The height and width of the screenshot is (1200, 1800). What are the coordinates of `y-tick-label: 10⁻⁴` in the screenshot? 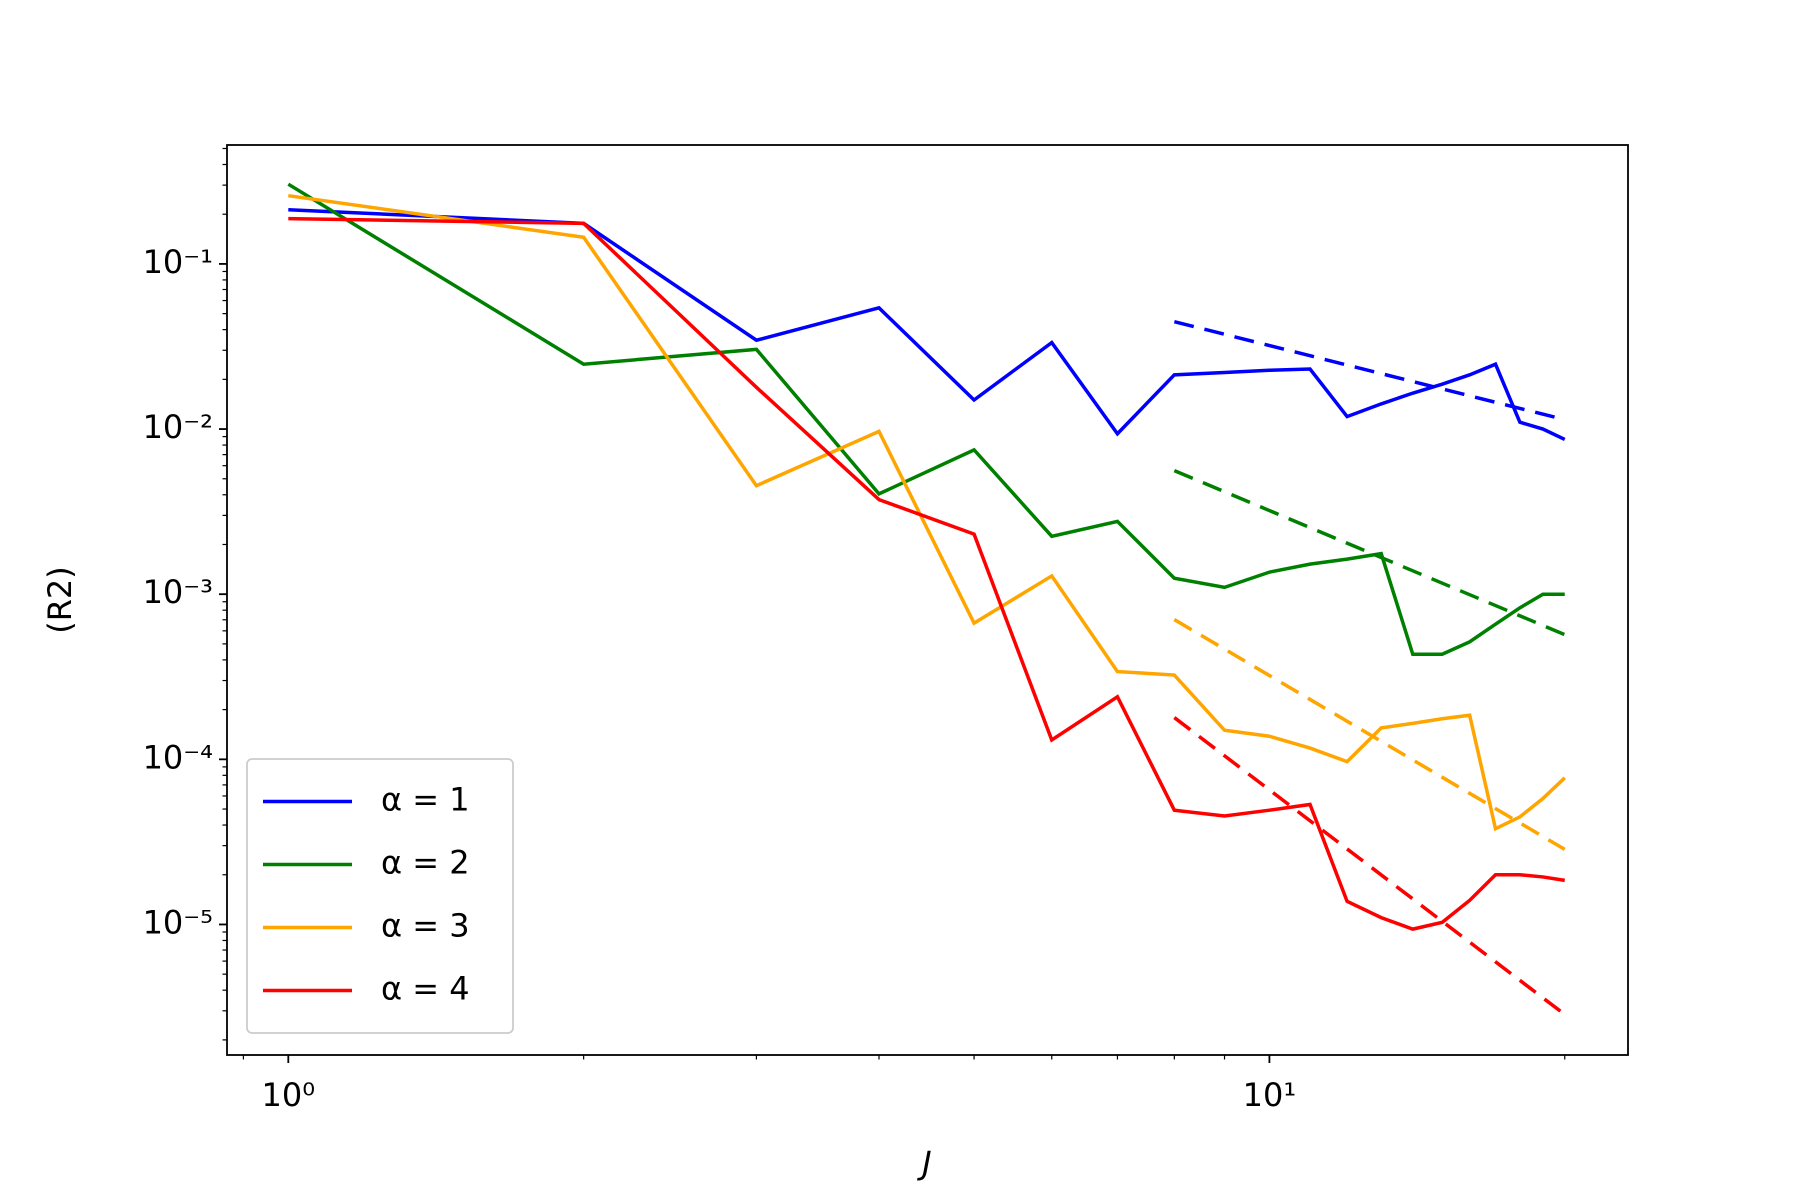 It's located at (178, 757).